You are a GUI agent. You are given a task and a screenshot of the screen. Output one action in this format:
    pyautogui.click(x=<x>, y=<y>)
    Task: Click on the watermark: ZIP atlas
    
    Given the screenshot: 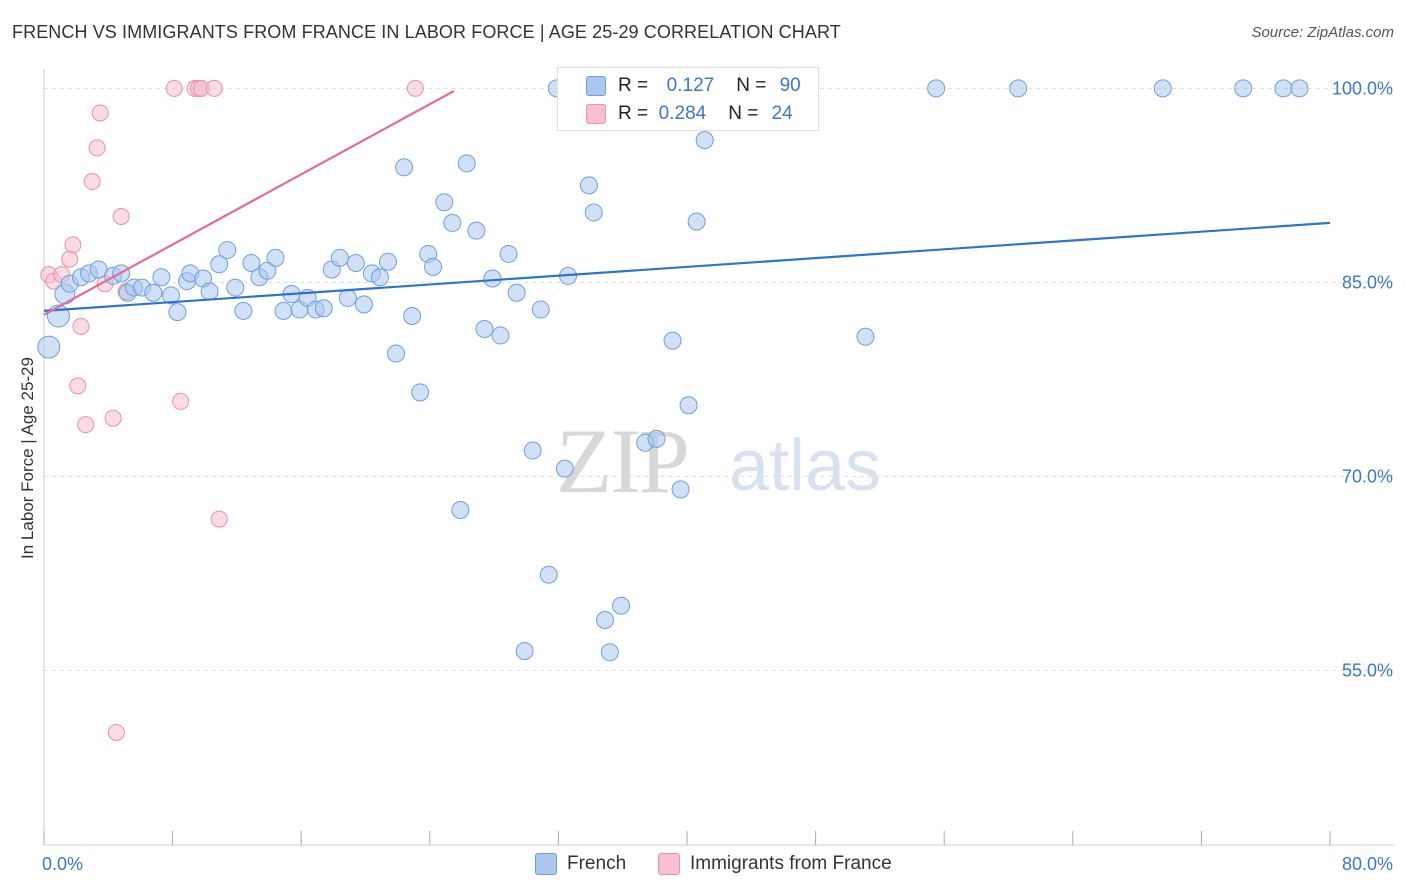 What is the action you would take?
    pyautogui.click(x=718, y=461)
    